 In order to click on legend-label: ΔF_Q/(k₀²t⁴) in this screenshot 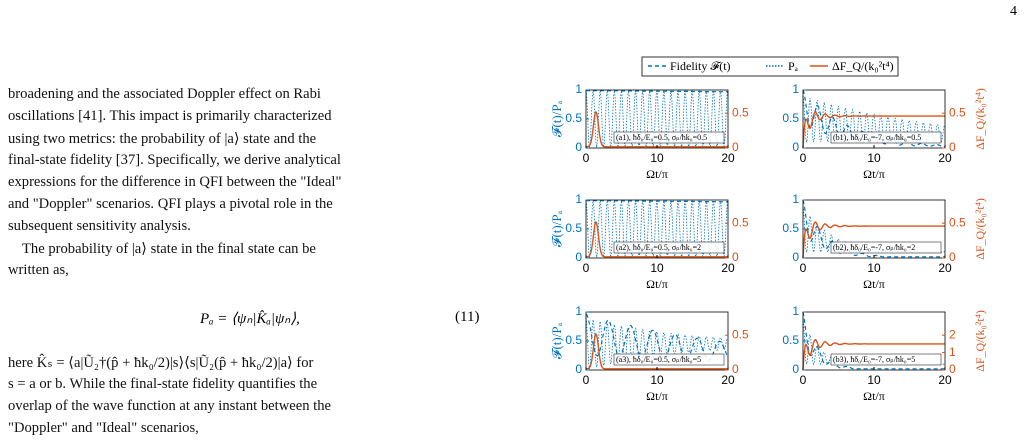, I will do `click(863, 66)`.